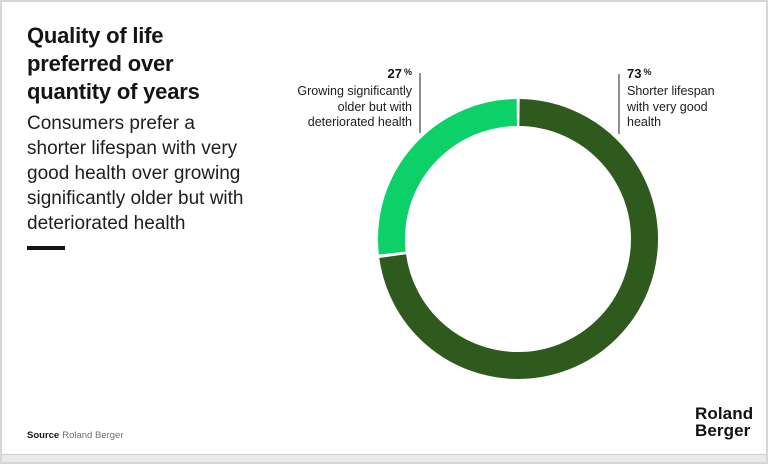  What do you see at coordinates (46, 248) in the screenshot?
I see `title-underline-dash` at bounding box center [46, 248].